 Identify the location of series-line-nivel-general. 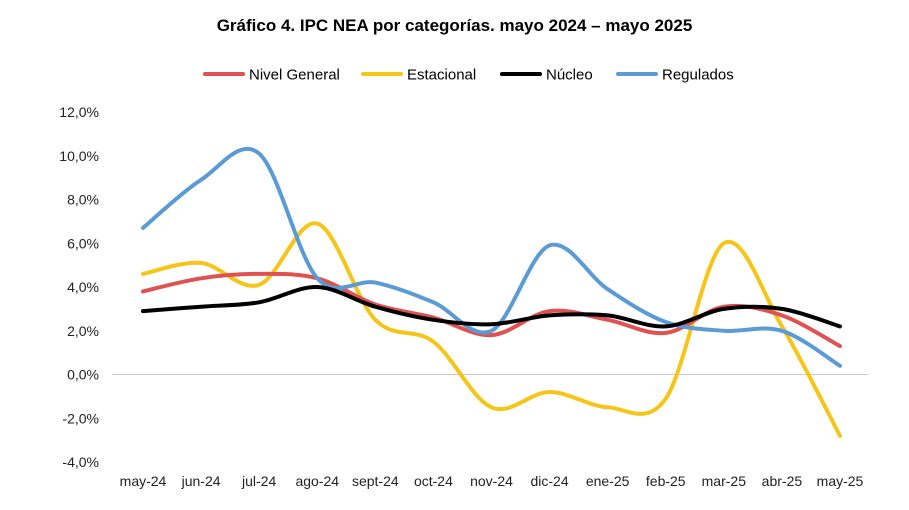
(491, 310).